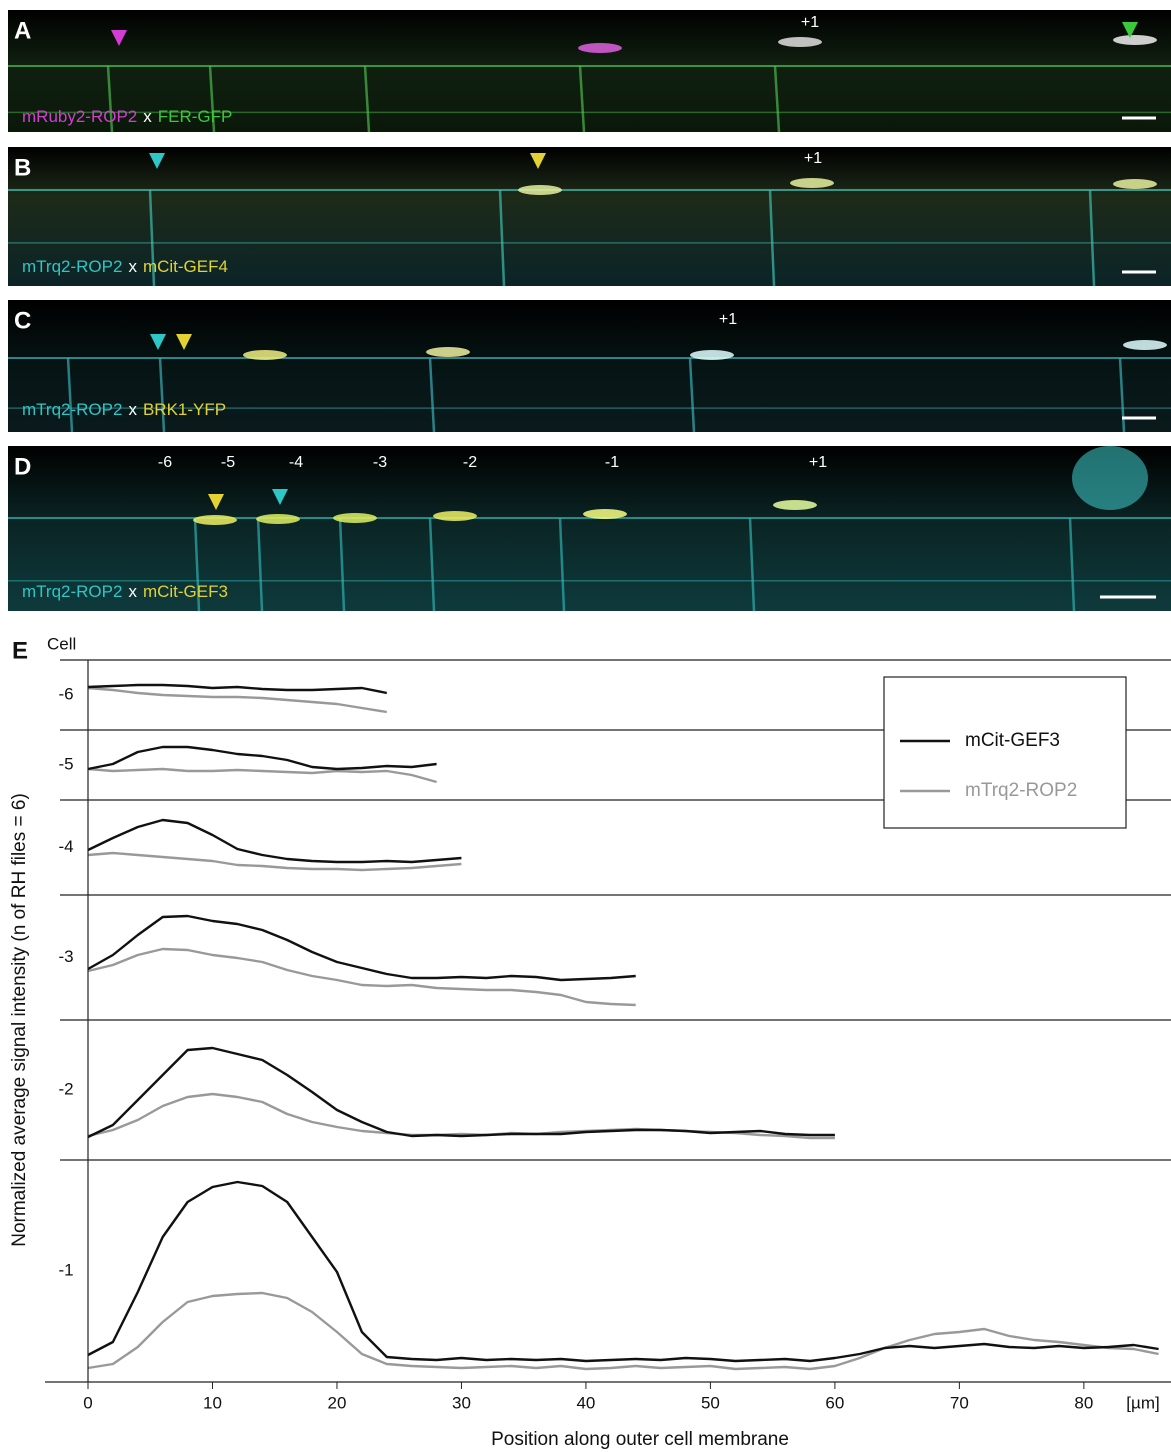 Image resolution: width=1171 pixels, height=1452 pixels. What do you see at coordinates (65, 1088) in the screenshot?
I see `row-label: -2` at bounding box center [65, 1088].